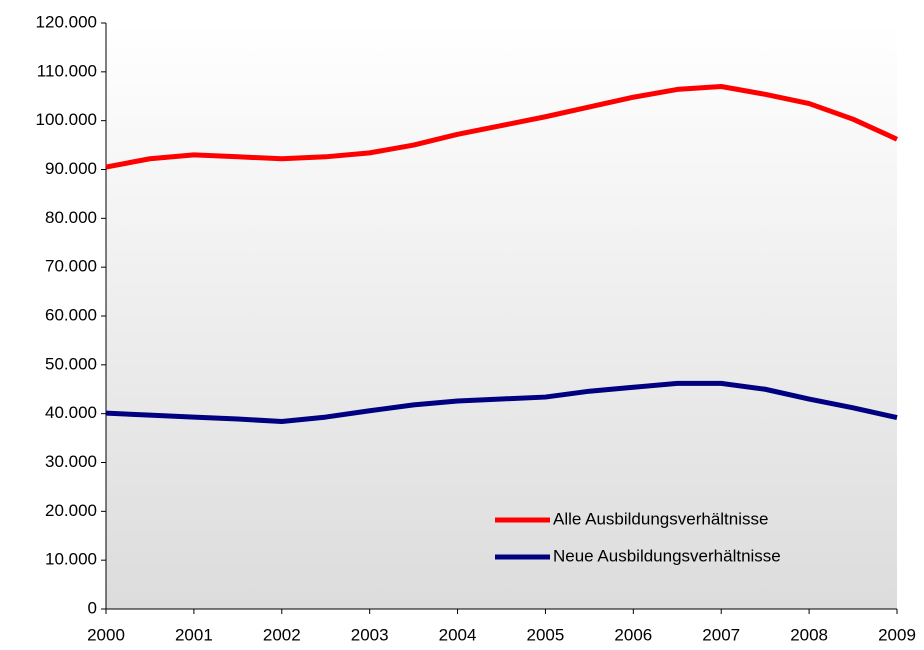 Image resolution: width=924 pixels, height=650 pixels. Describe the element at coordinates (546, 634) in the screenshot. I see `x-tick-label: 2005` at that location.